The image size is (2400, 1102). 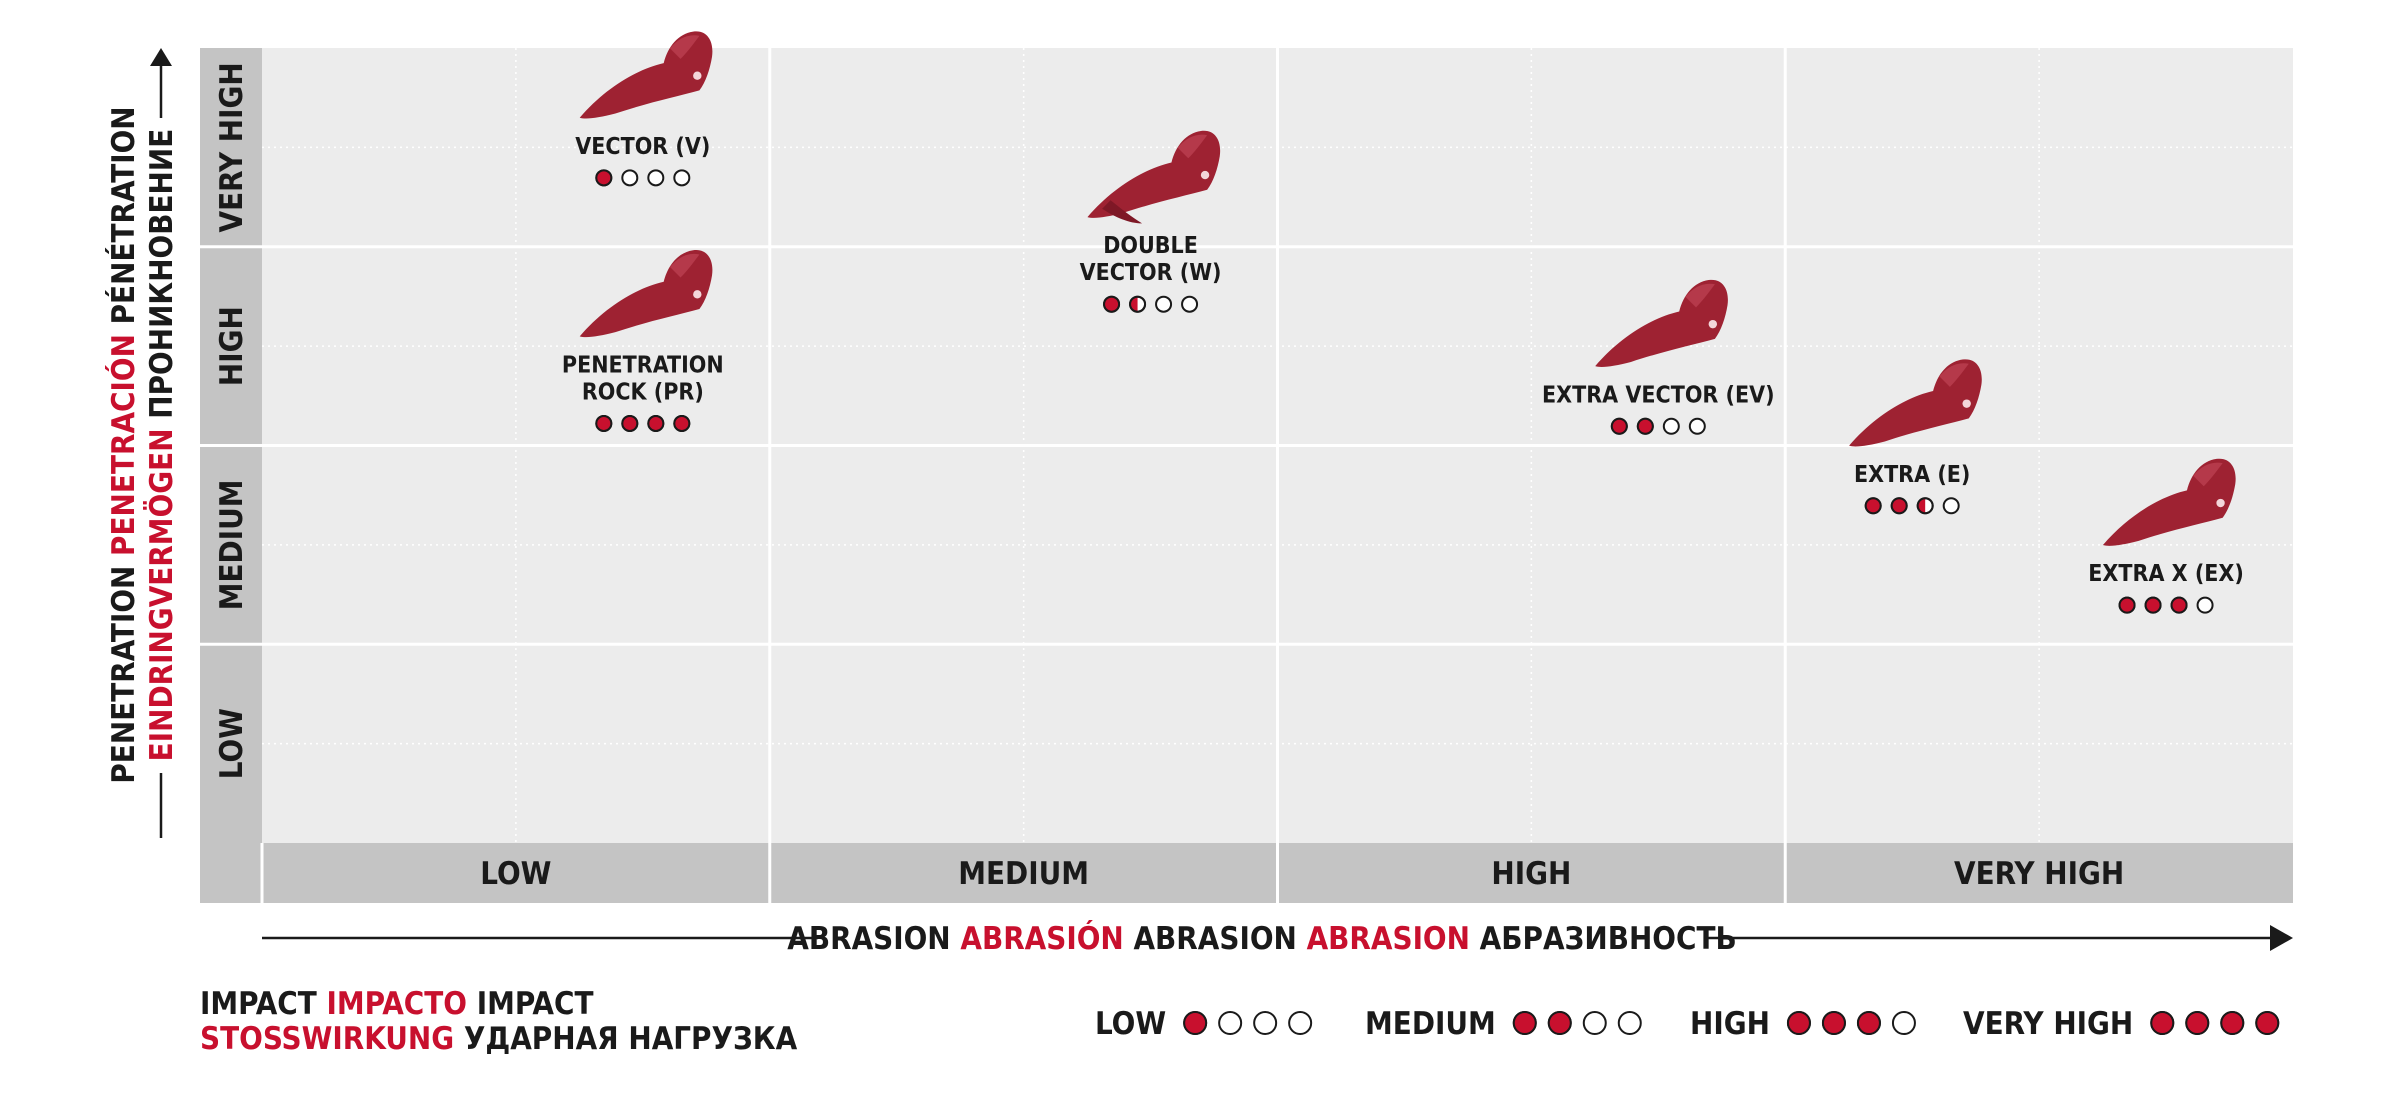 What do you see at coordinates (232, 544) in the screenshot?
I see `y-tick-label: MEDIUM` at bounding box center [232, 544].